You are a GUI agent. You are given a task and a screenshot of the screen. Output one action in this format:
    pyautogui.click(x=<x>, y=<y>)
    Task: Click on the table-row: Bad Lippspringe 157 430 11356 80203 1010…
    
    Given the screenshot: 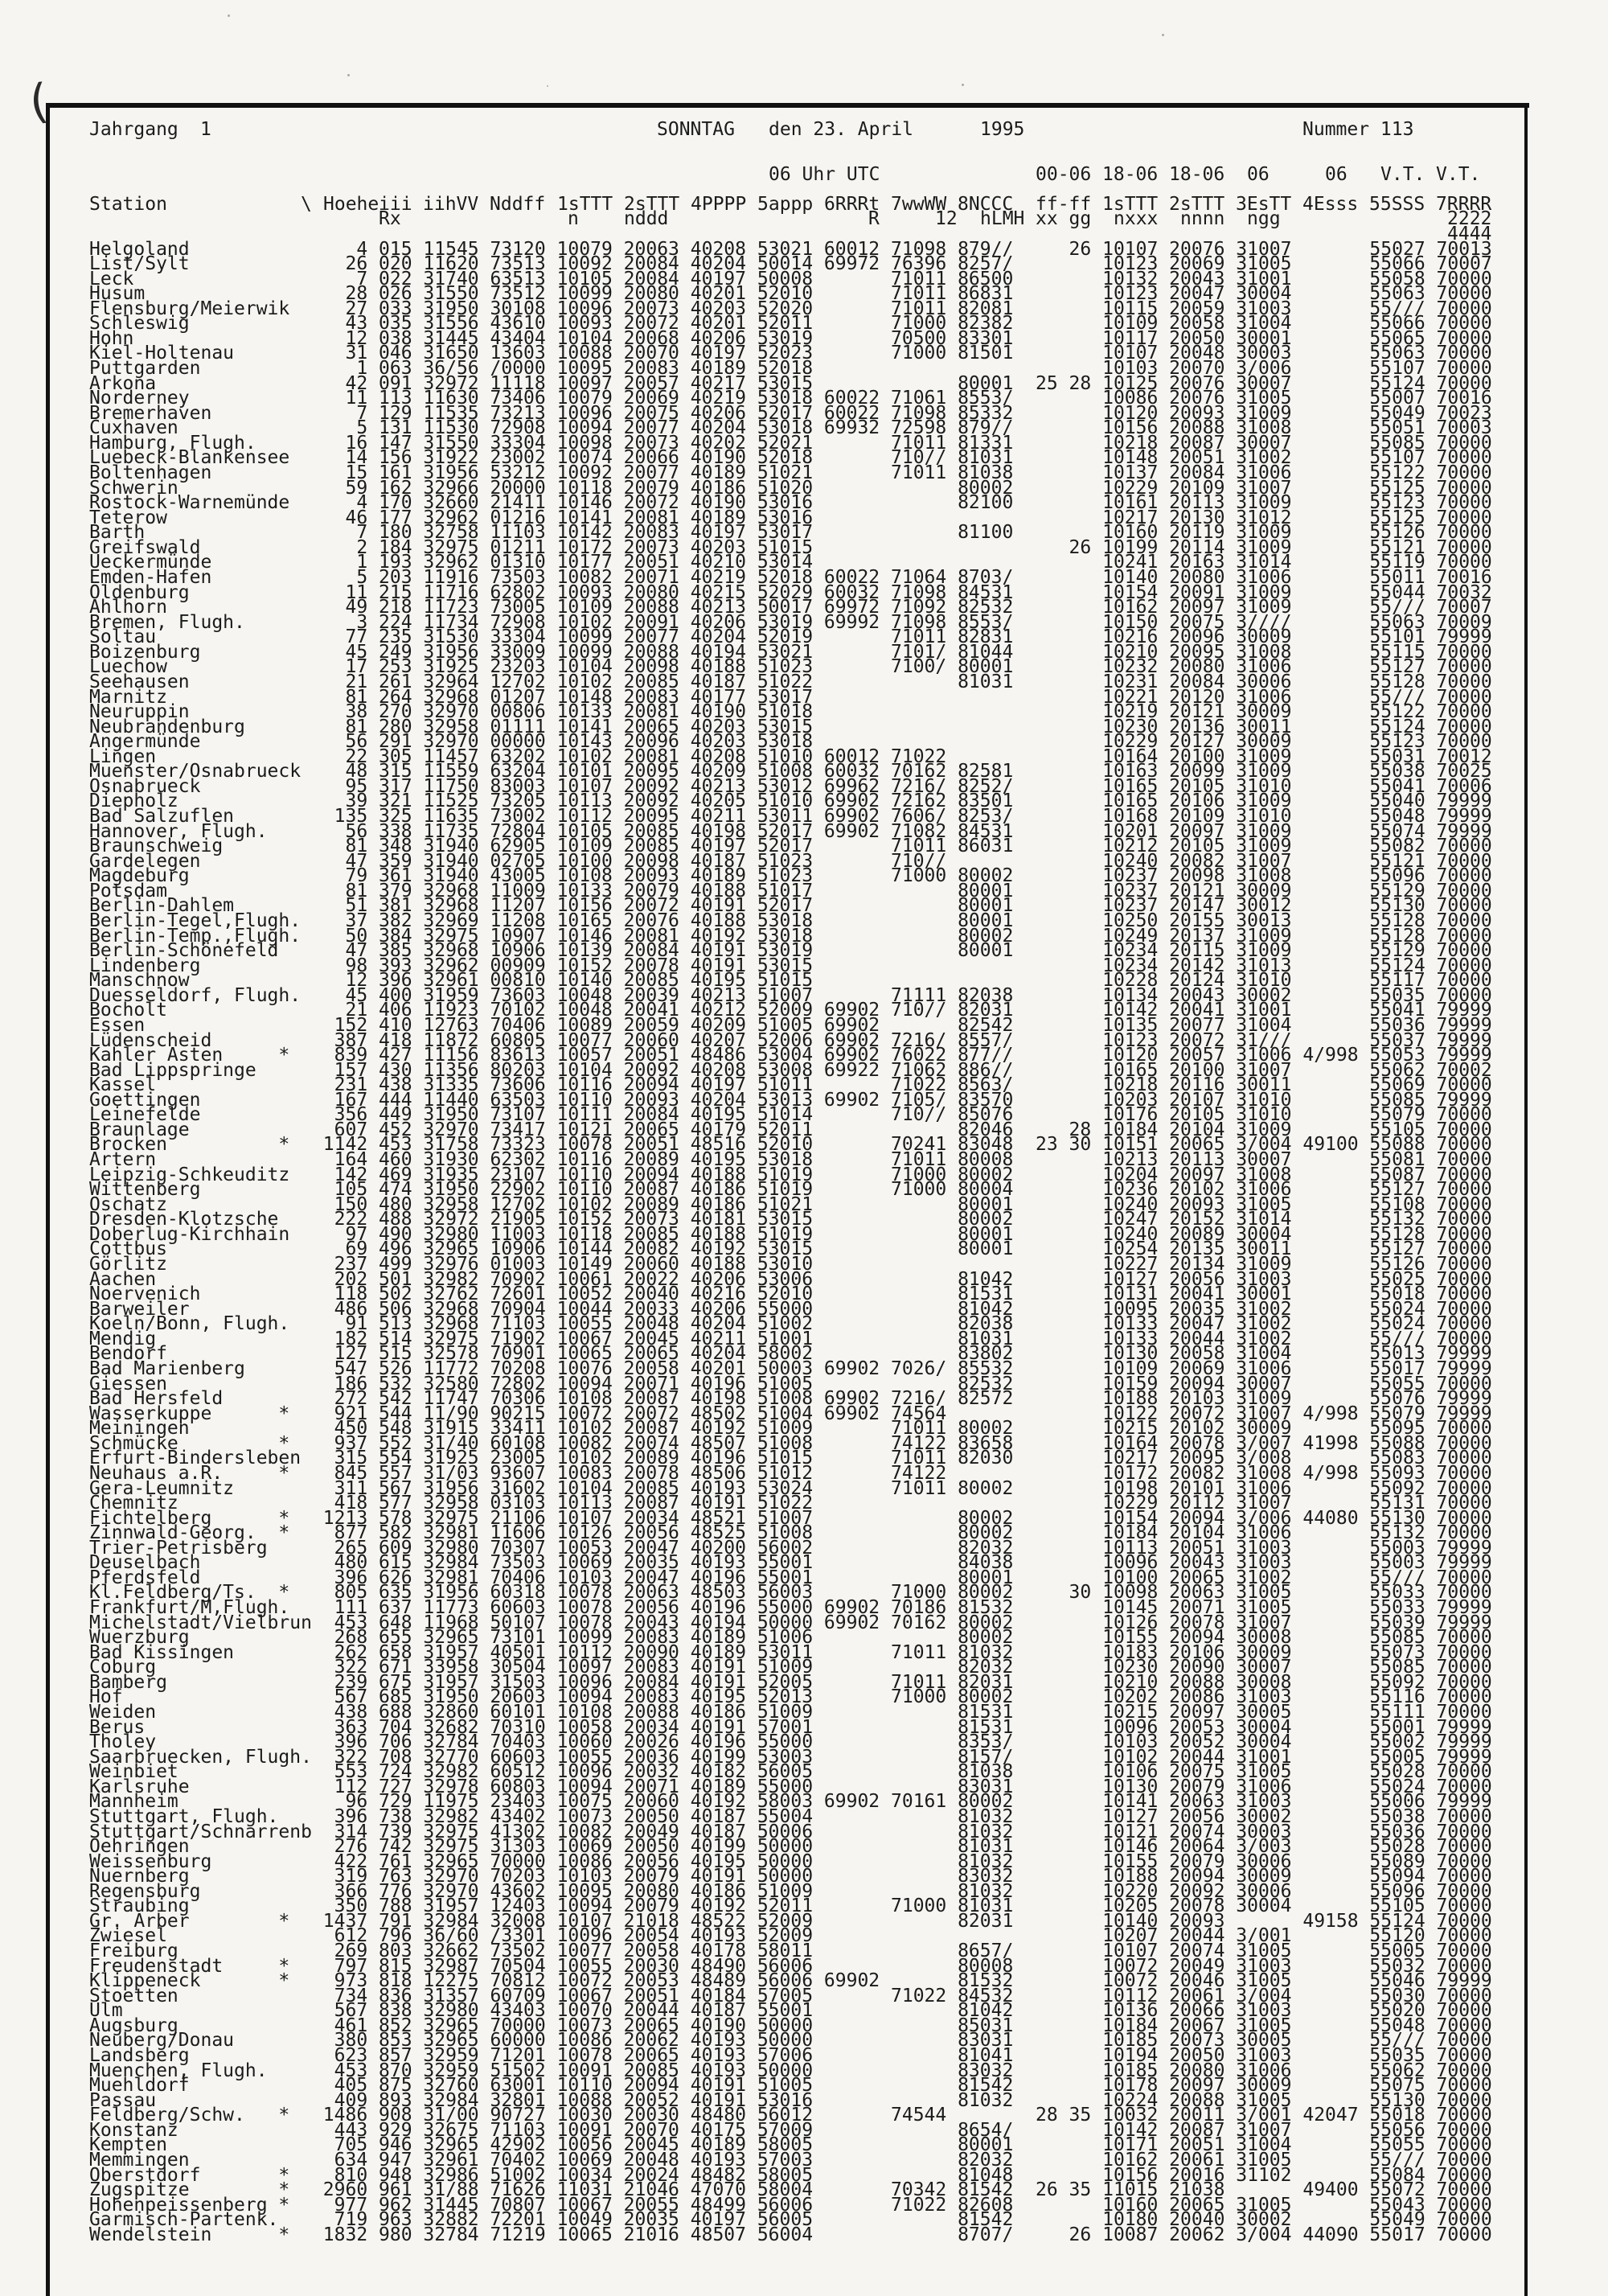 What is the action you would take?
    pyautogui.click(x=790, y=1070)
    